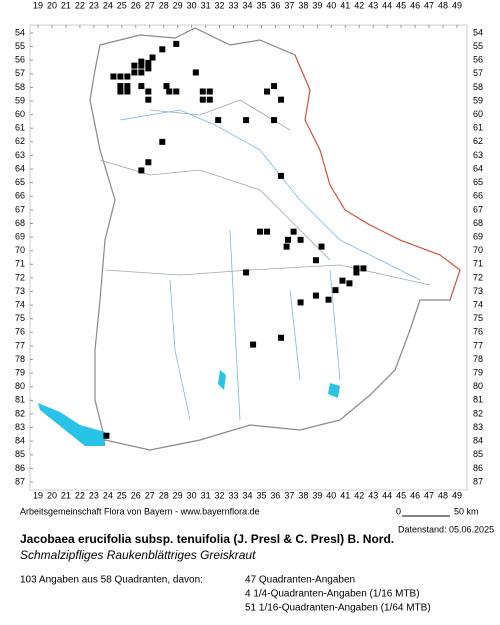  I want to click on row-label: 83, so click(478, 427).